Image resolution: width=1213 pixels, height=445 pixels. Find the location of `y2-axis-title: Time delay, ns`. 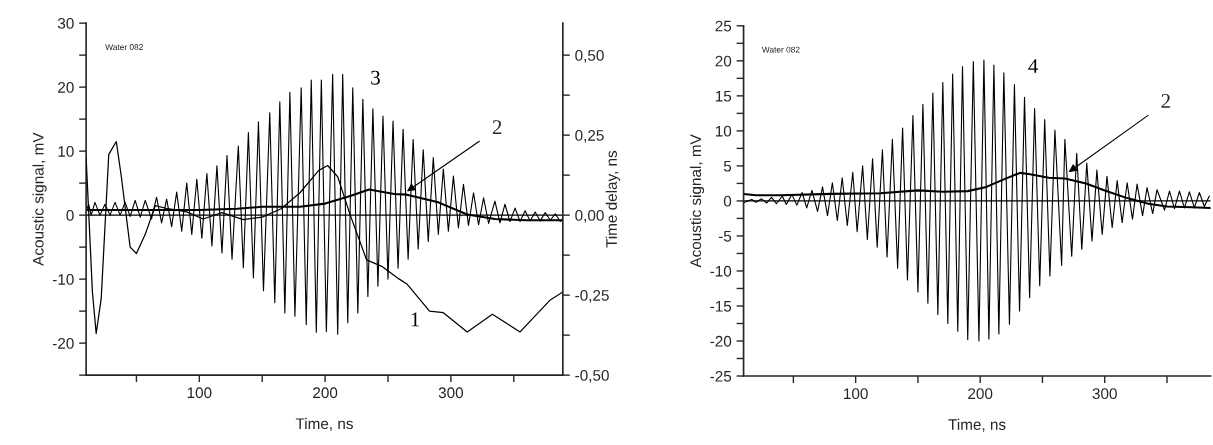

y2-axis-title: Time delay, ns is located at coordinates (612, 199).